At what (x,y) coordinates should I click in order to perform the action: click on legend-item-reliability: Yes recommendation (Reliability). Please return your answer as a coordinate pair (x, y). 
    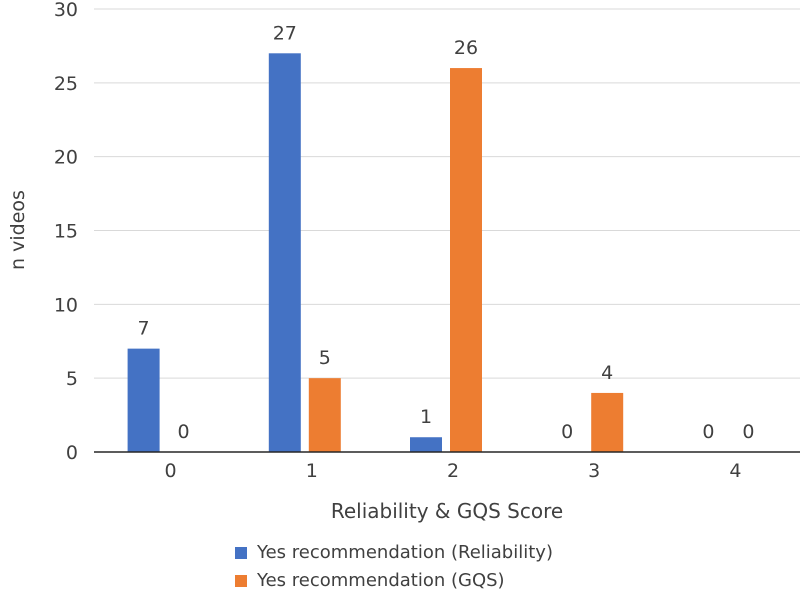
    Looking at the image, I should click on (394, 552).